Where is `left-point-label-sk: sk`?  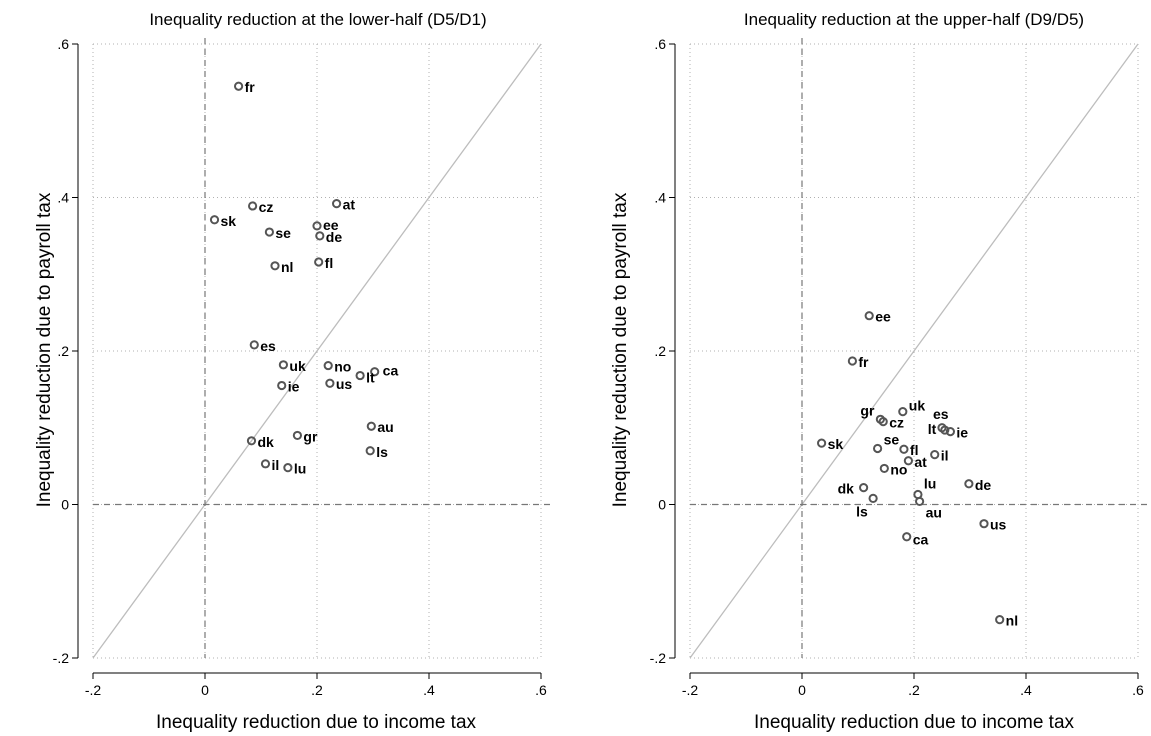
left-point-label-sk: sk is located at coordinates (229, 221).